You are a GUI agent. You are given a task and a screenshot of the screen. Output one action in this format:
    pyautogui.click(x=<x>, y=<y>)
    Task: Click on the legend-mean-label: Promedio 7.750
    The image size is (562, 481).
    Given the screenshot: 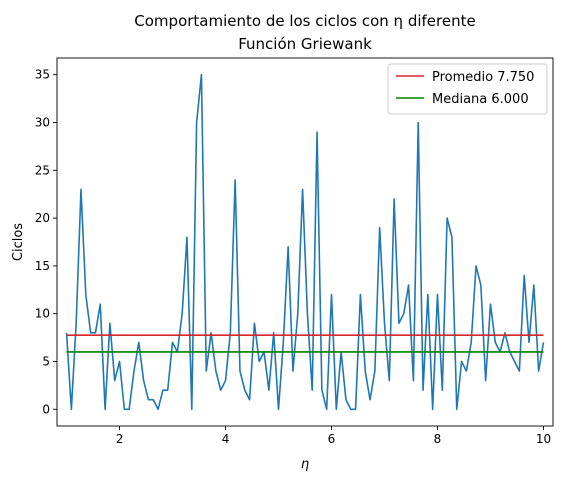 What is the action you would take?
    pyautogui.click(x=483, y=77)
    